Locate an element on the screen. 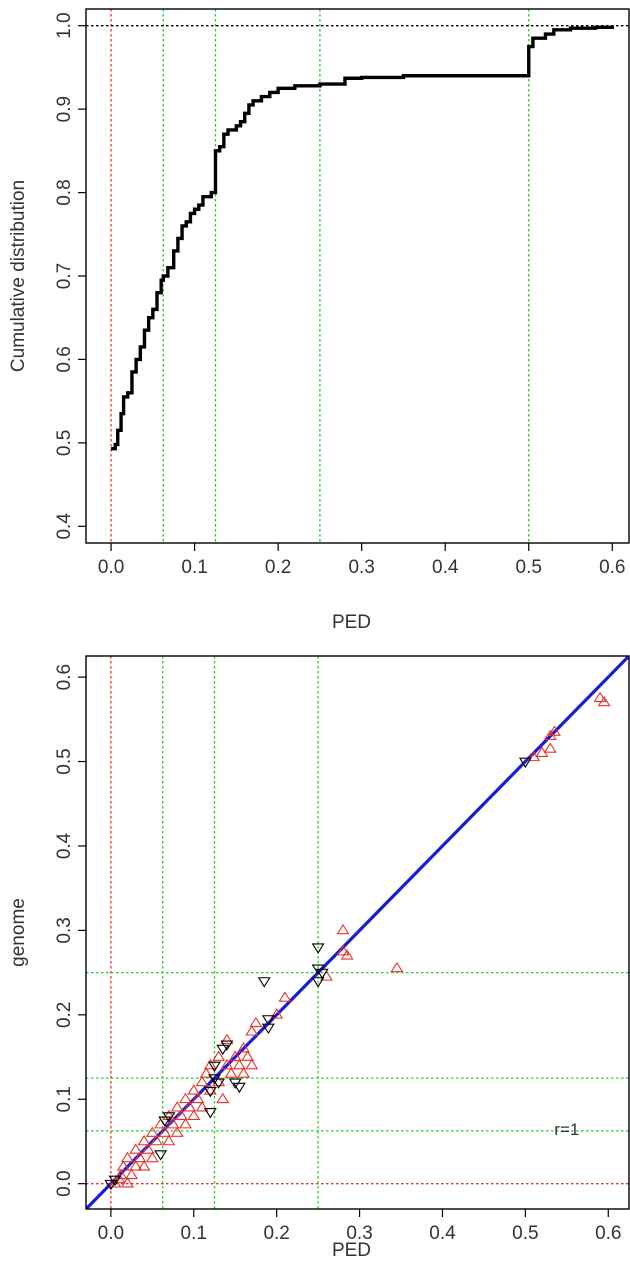  y-tick-label: 0.7 is located at coordinates (64, 276).